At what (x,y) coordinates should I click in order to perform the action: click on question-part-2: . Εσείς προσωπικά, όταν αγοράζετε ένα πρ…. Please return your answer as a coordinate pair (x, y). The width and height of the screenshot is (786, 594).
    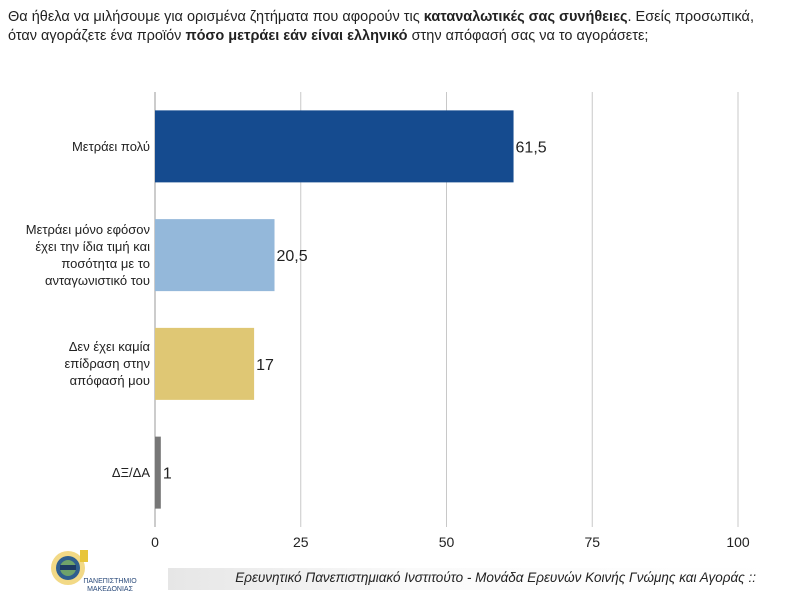
    Looking at the image, I should click on (381, 26).